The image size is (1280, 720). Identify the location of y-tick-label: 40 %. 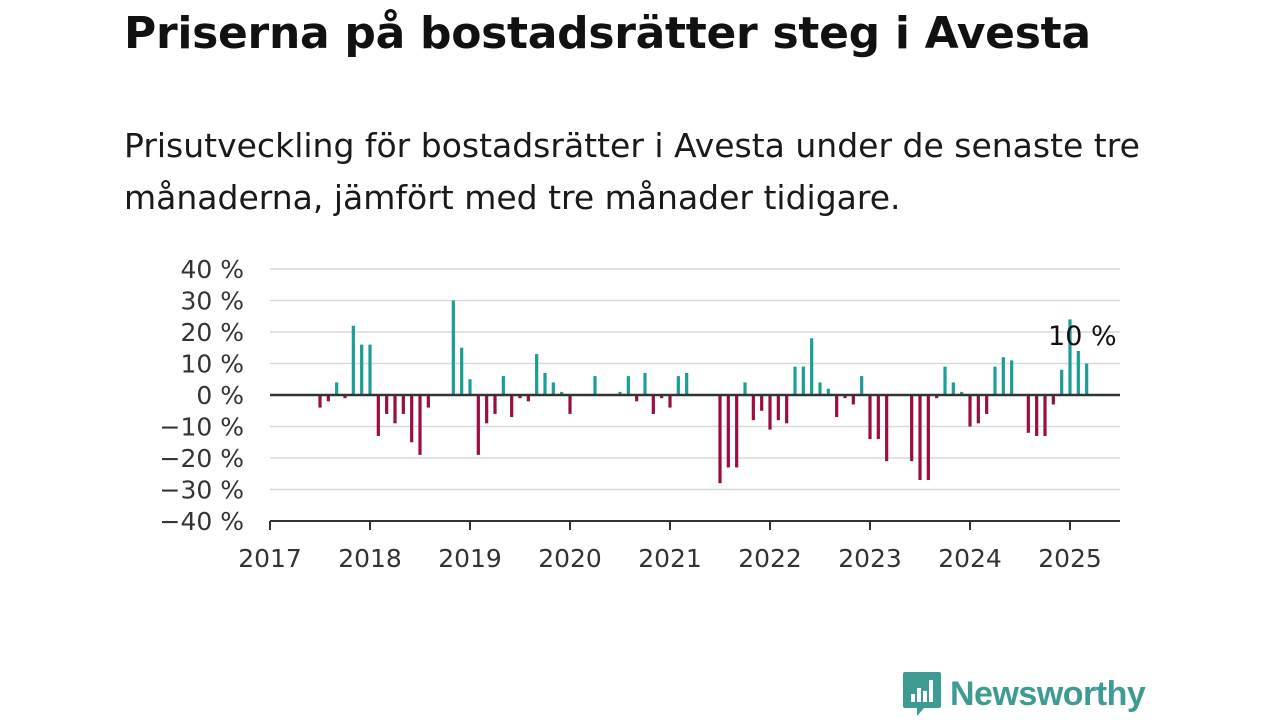
(212, 269).